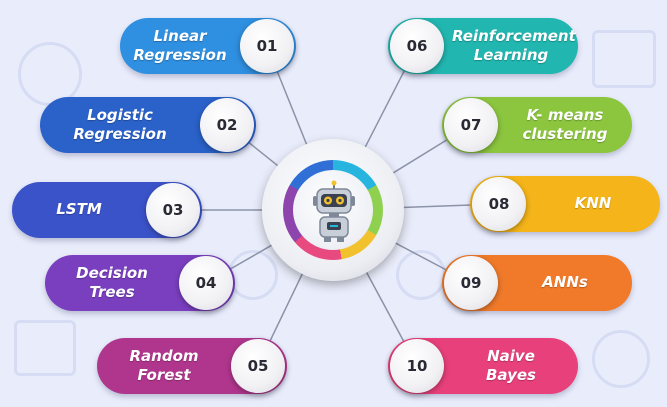  Describe the element at coordinates (79, 209) in the screenshot. I see `algorithm-label: LSTM` at that location.